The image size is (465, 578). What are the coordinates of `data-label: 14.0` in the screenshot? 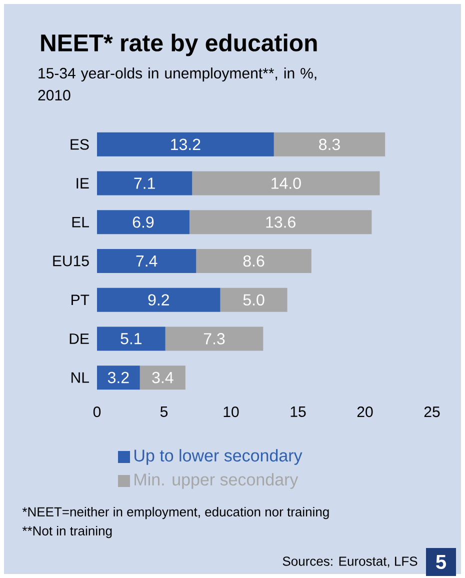 It's located at (286, 183).